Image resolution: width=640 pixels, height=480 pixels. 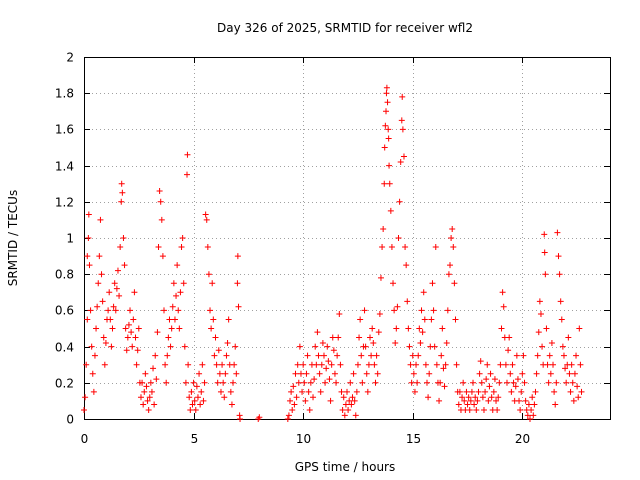 I want to click on x-tick-label: 10, so click(x=303, y=439).